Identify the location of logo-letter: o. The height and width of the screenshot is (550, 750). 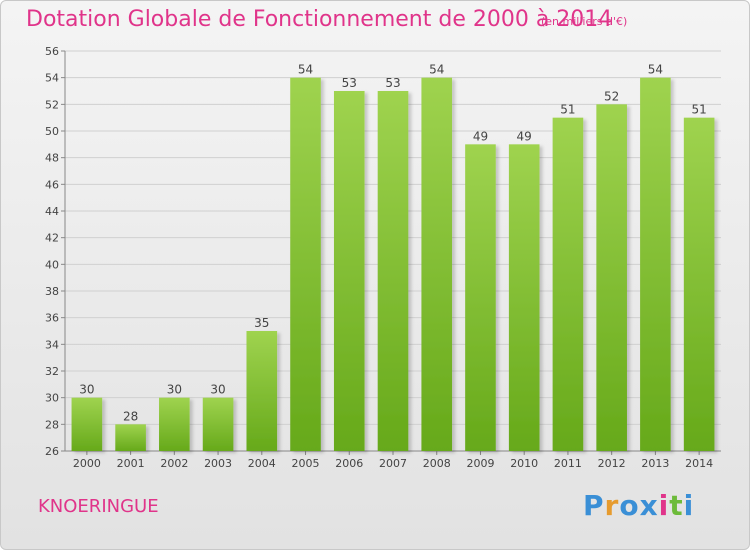
(629, 505).